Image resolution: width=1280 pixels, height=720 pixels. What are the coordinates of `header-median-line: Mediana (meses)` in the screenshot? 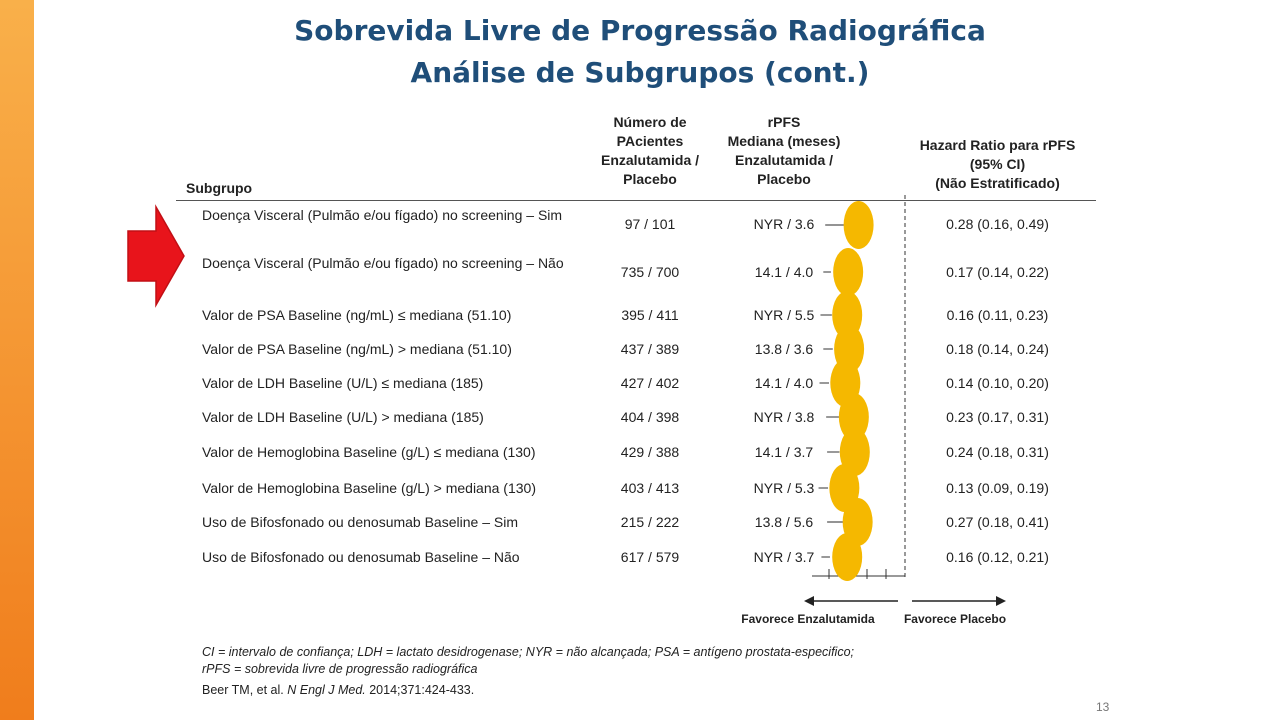 It's located at (784, 141).